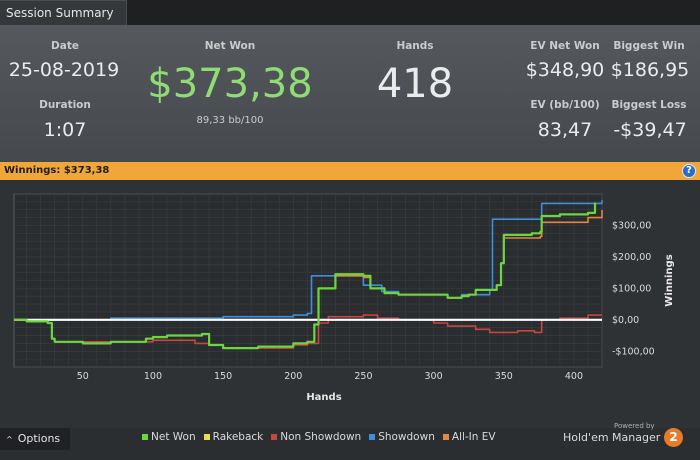  What do you see at coordinates (64, 70) in the screenshot?
I see `date-value: 25-08-2019` at bounding box center [64, 70].